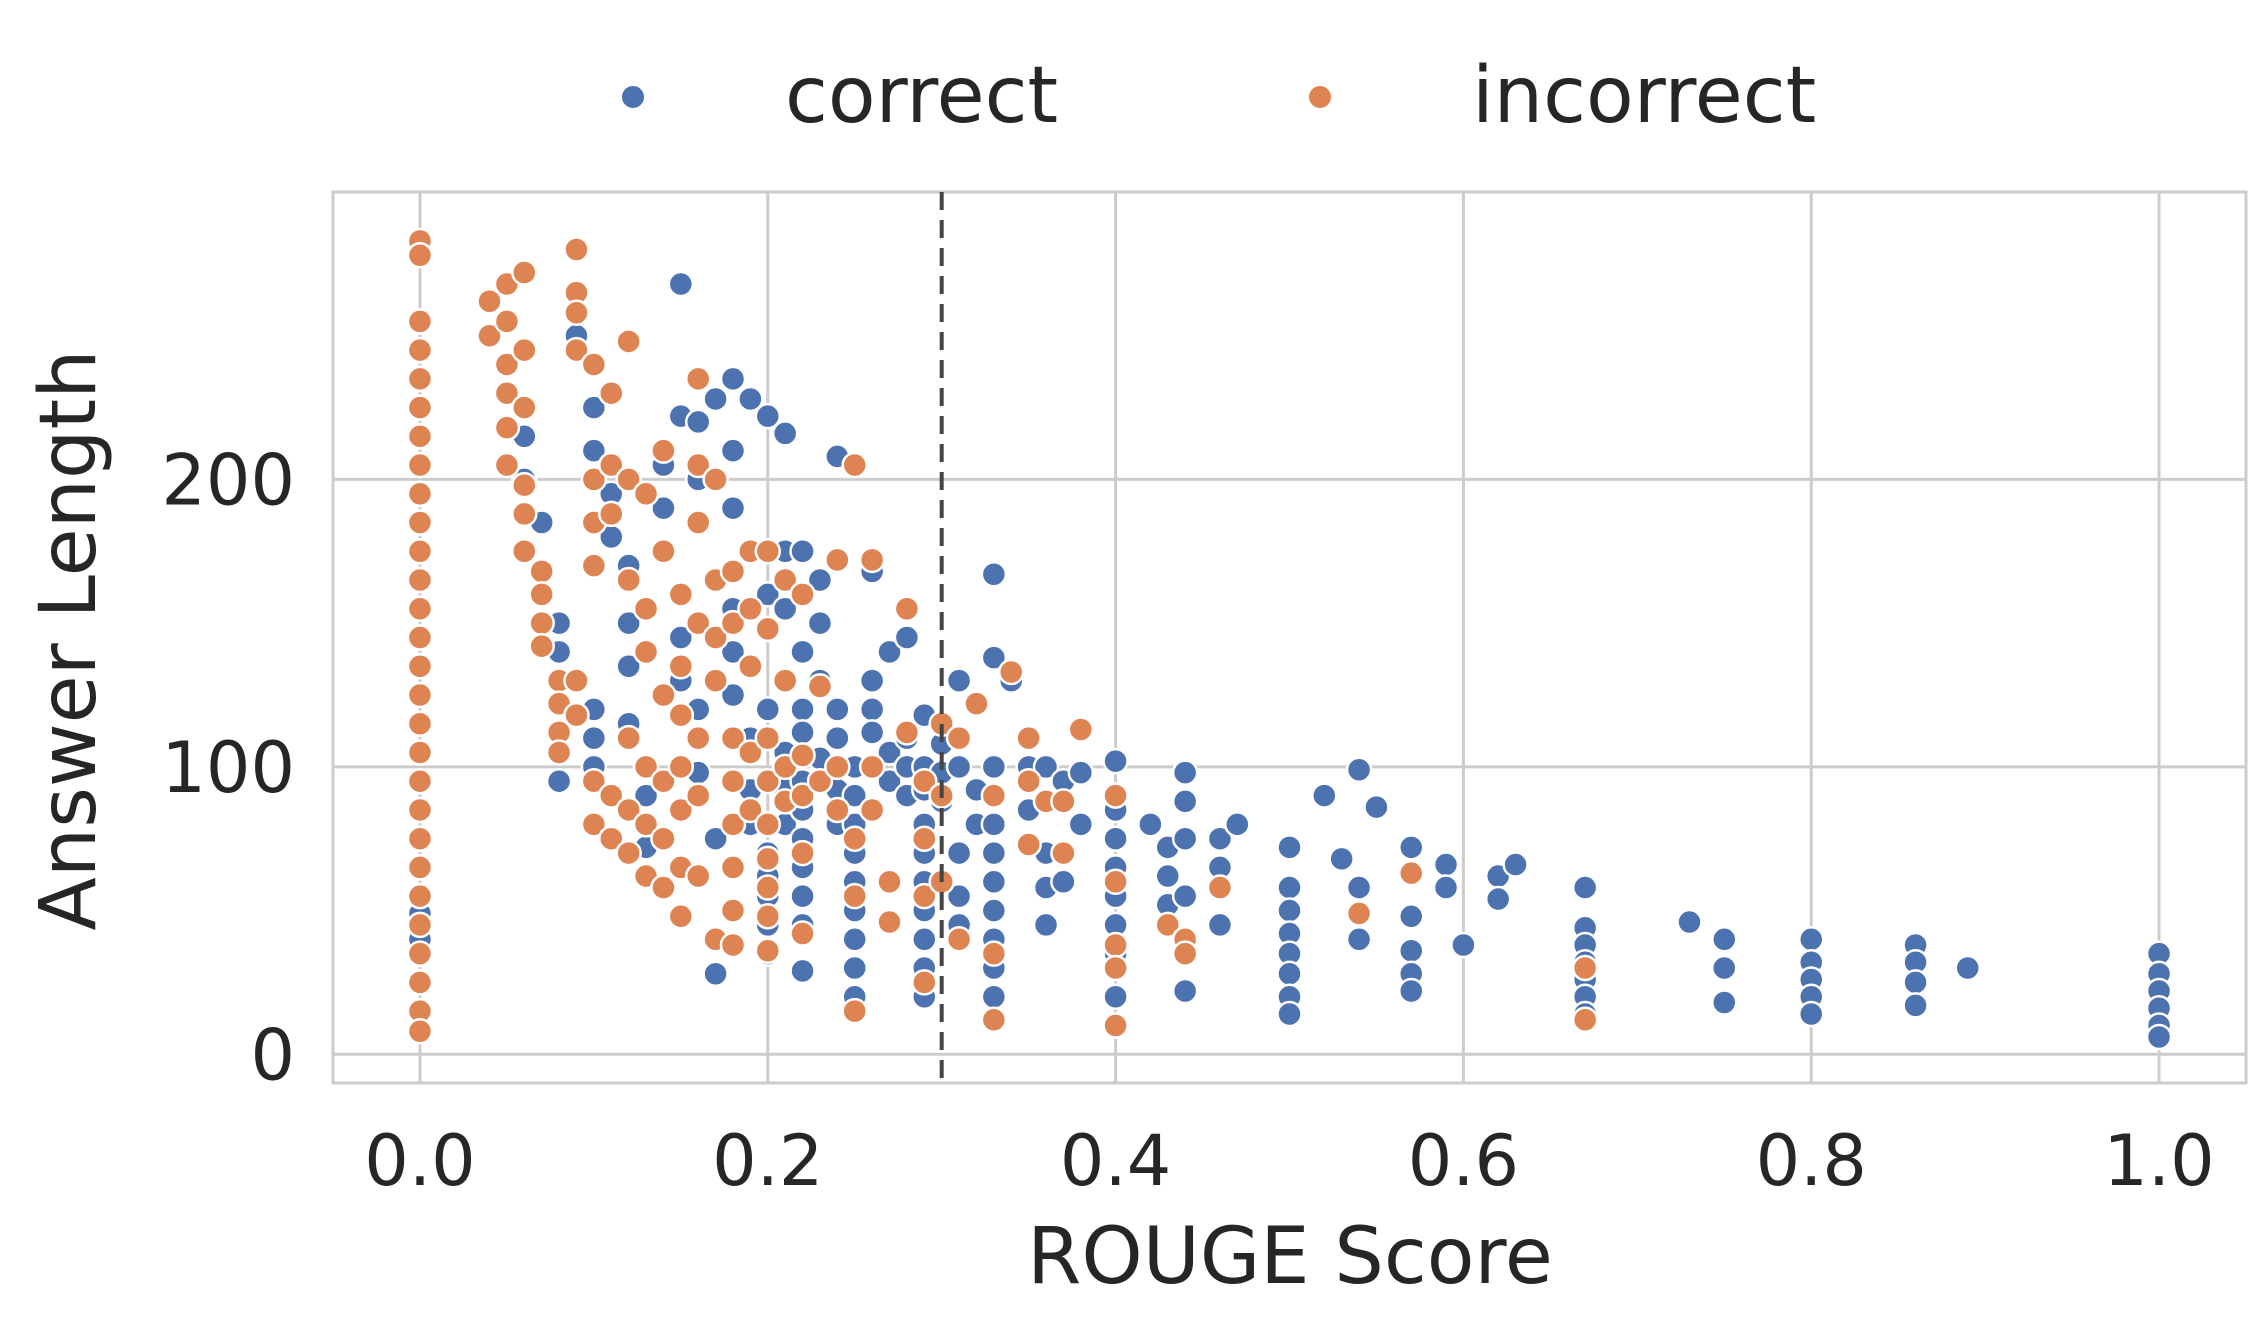  What do you see at coordinates (1811, 1161) in the screenshot?
I see `x-tick-label: 0.8` at bounding box center [1811, 1161].